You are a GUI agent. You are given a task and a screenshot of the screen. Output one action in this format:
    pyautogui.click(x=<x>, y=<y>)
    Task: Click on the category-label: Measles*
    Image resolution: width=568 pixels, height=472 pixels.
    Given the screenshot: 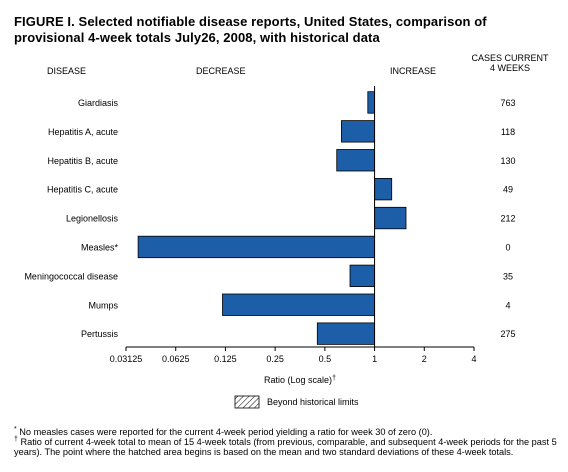 What is the action you would take?
    pyautogui.click(x=100, y=247)
    